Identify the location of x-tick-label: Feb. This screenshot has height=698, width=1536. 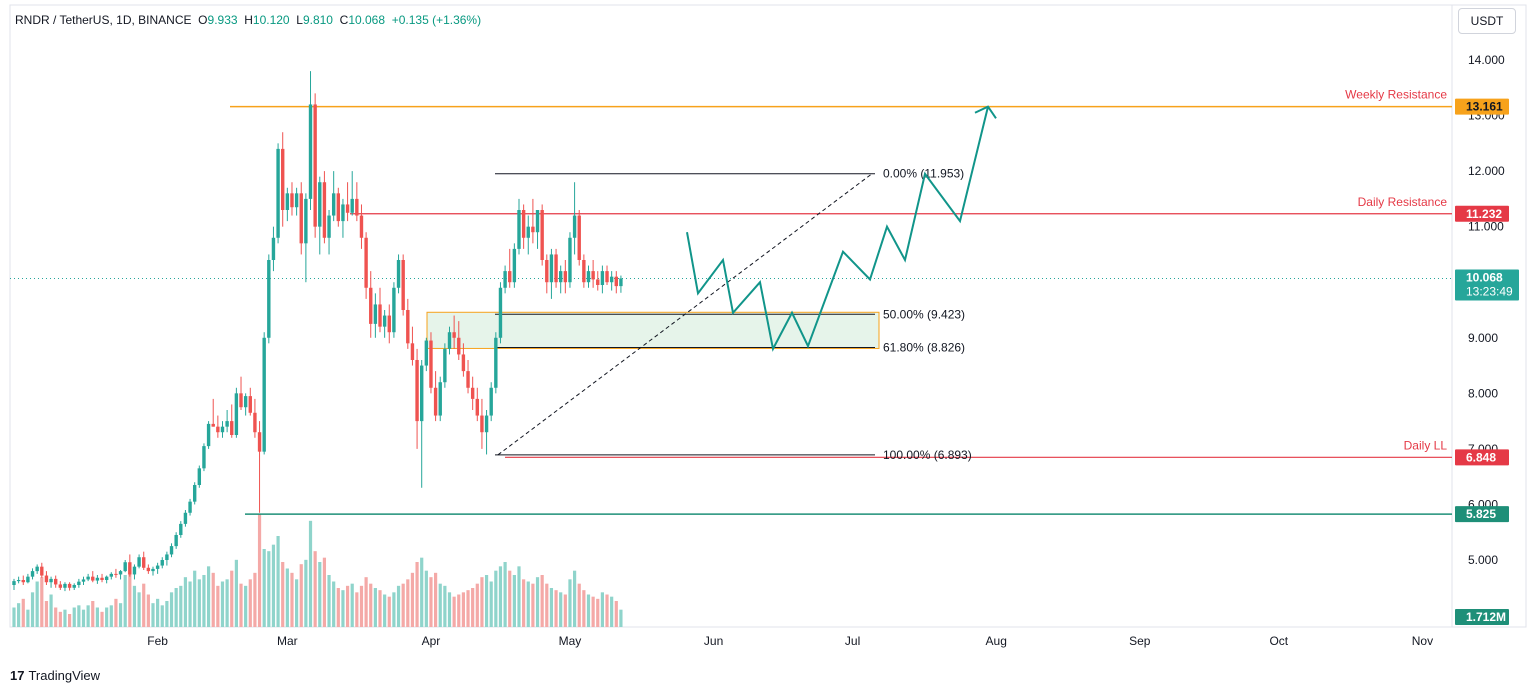
(157, 641).